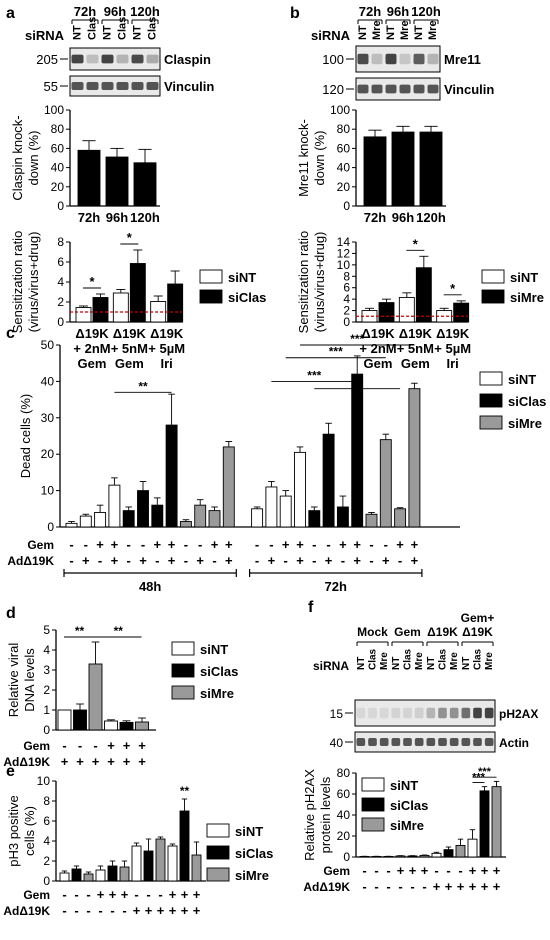 This screenshot has width=550, height=940. I want to click on y-tick-label: 6, so click(46, 821).